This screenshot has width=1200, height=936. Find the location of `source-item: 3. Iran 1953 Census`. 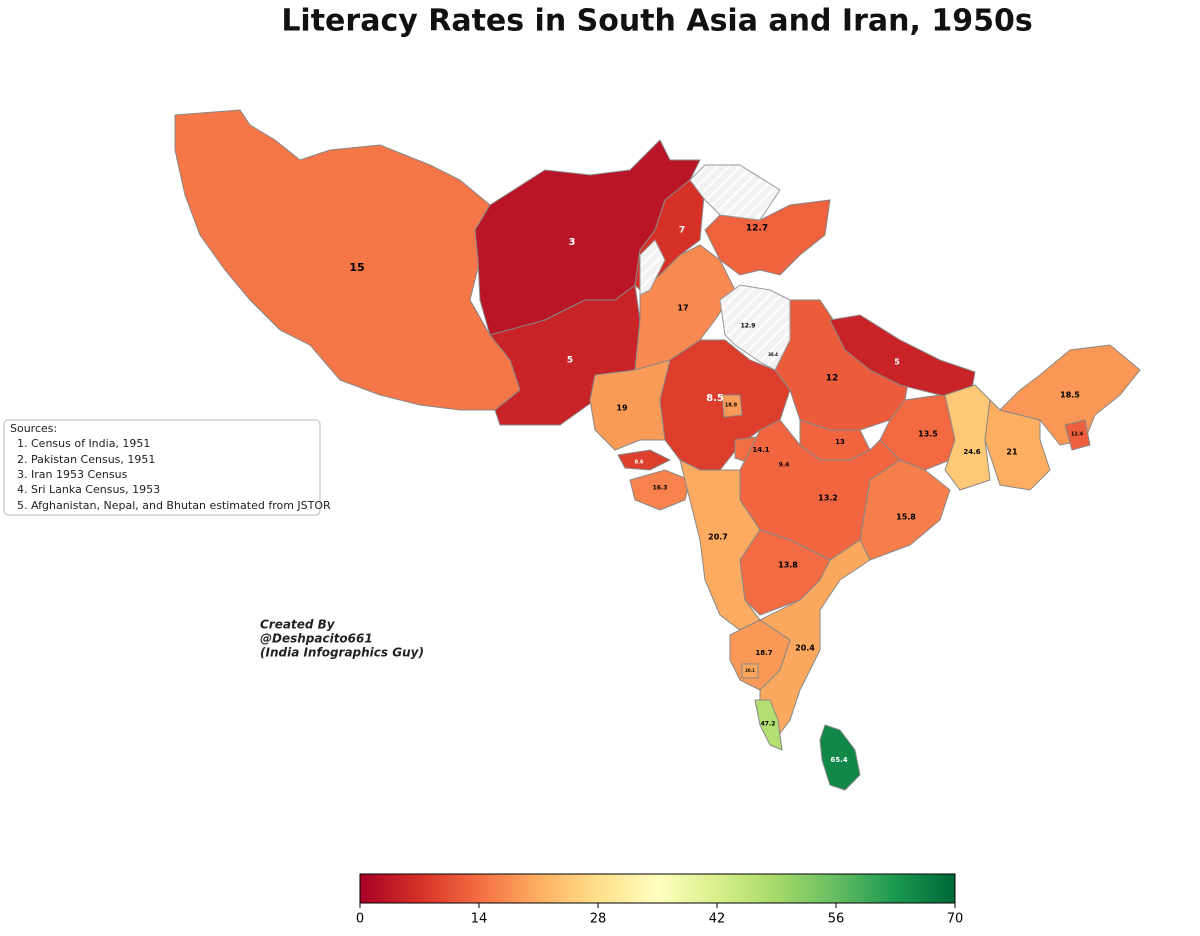

source-item: 3. Iran 1953 Census is located at coordinates (72, 474).